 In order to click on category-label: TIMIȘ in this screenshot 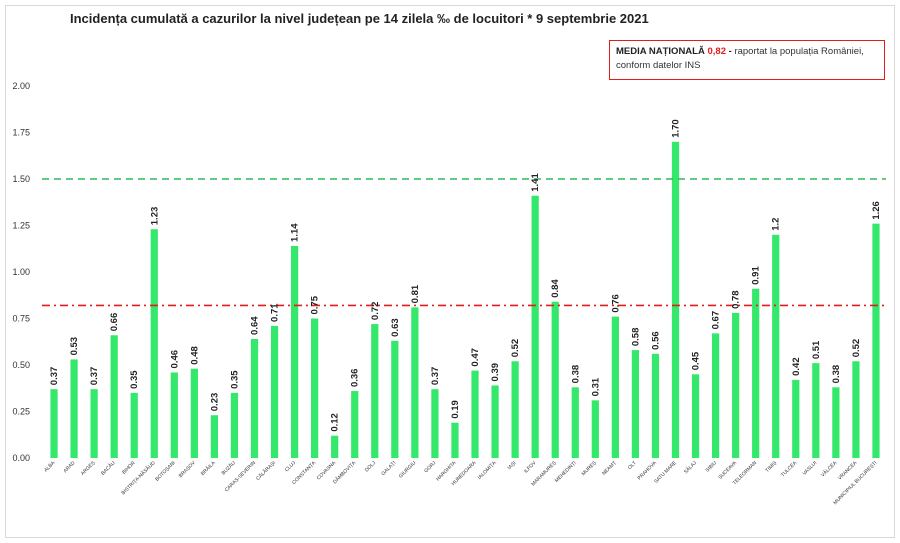, I will do `click(771, 467)`.